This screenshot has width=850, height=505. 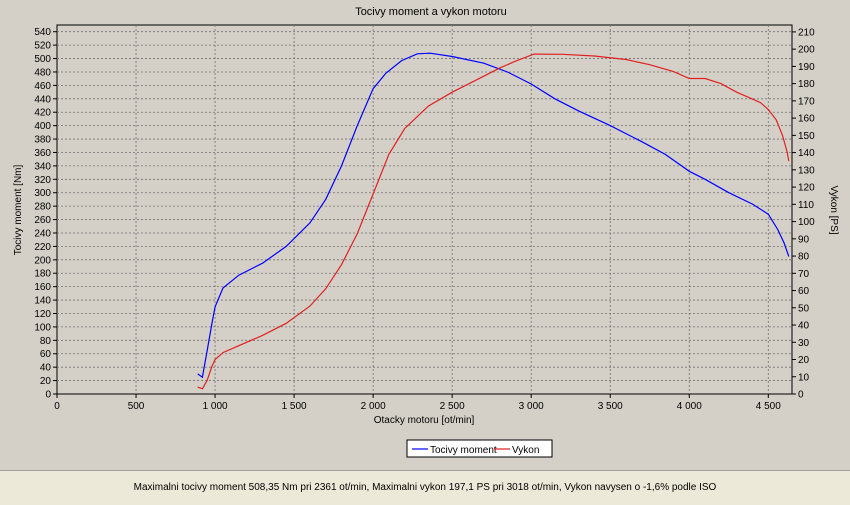 I want to click on x-tick-label: 3 000, so click(x=531, y=406).